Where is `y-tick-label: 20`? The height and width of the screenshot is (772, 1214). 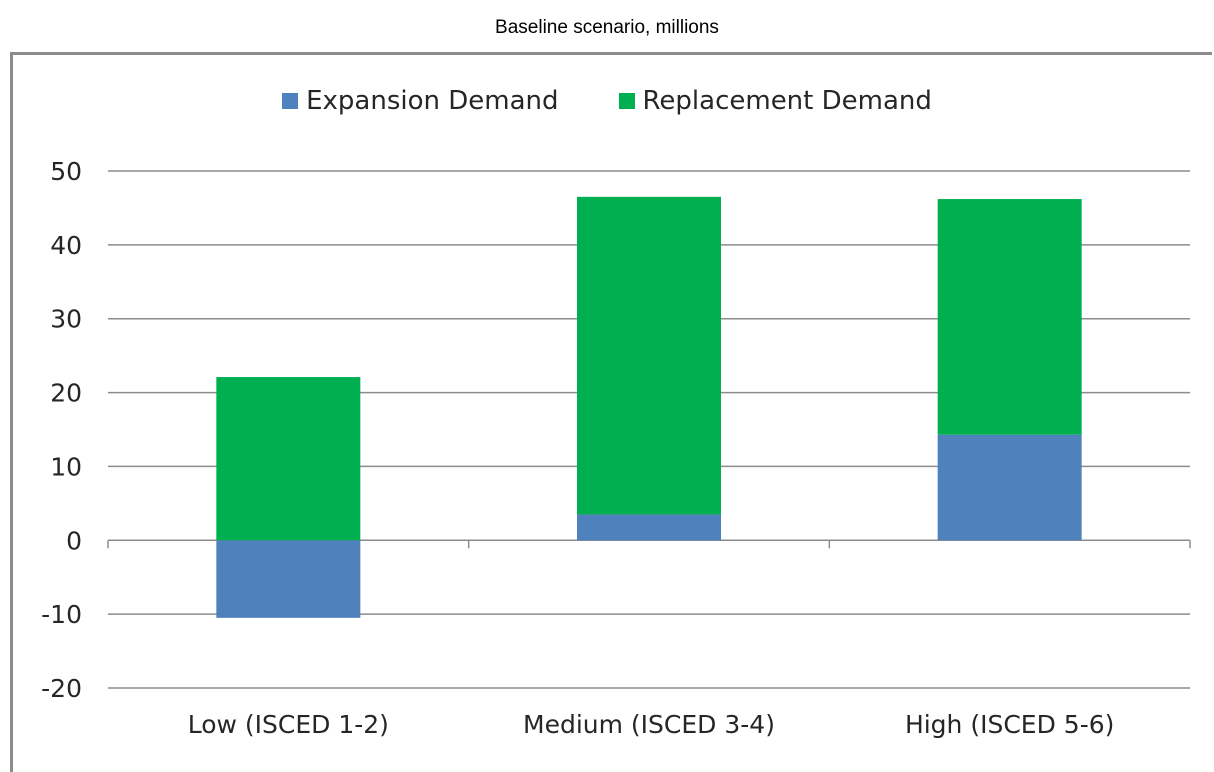 y-tick-label: 20 is located at coordinates (66, 393).